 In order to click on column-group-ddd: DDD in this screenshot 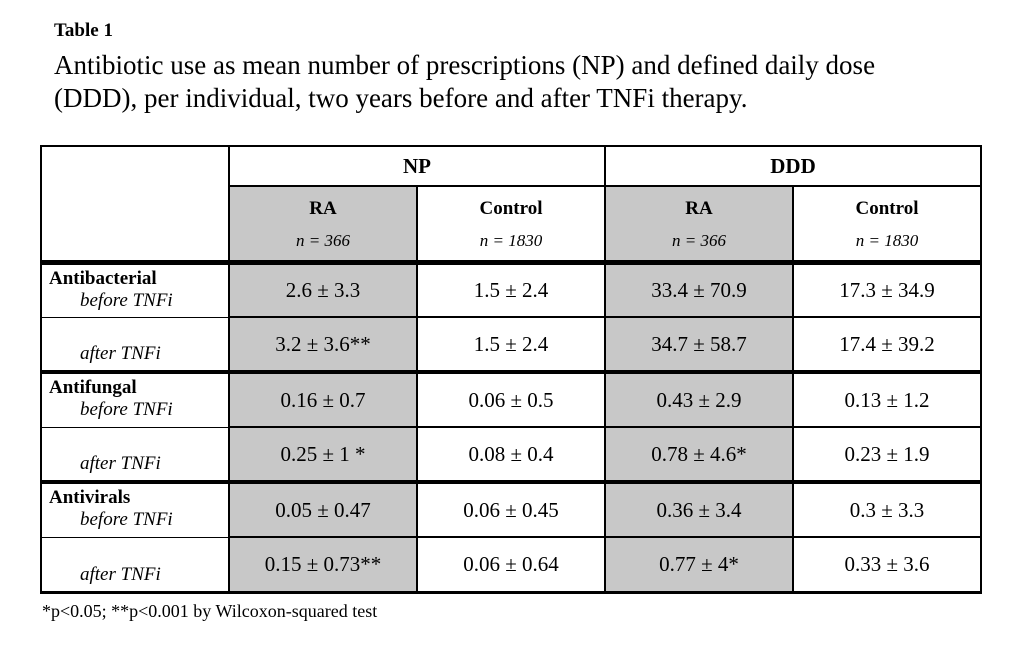, I will do `click(793, 166)`.